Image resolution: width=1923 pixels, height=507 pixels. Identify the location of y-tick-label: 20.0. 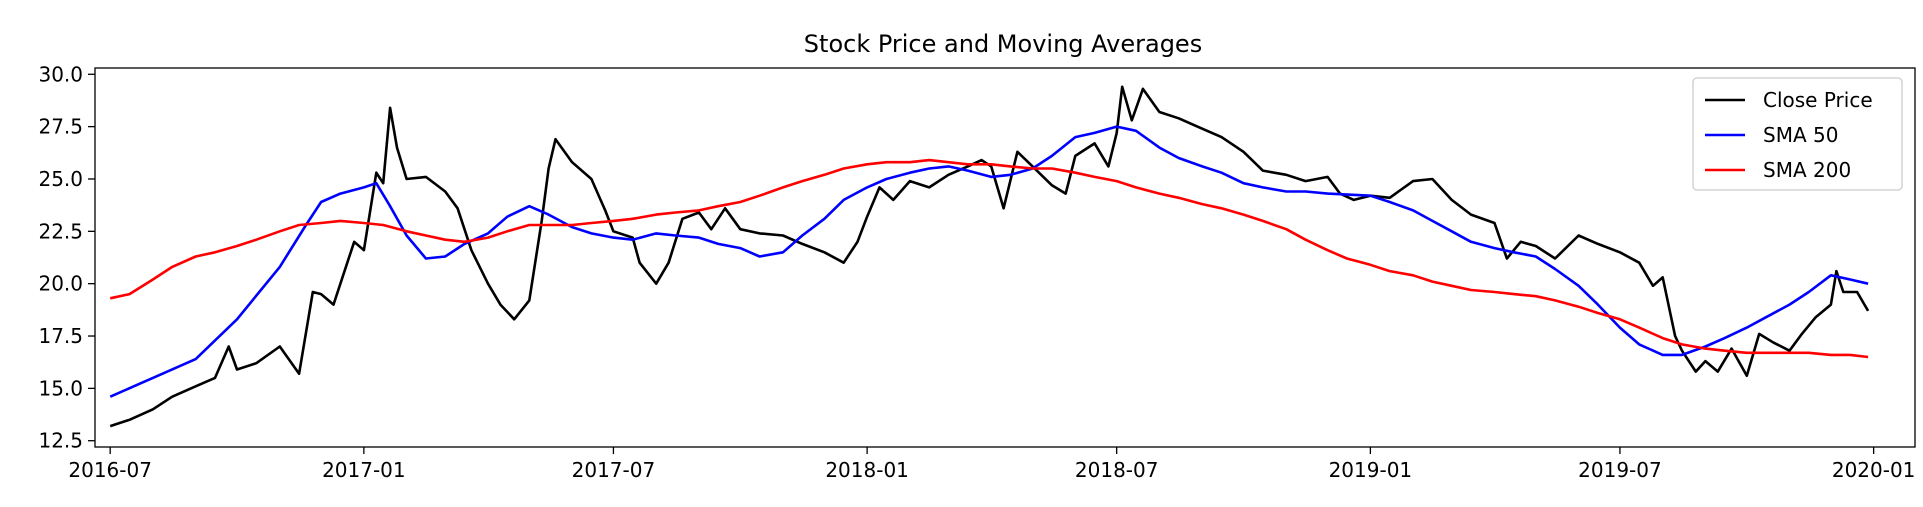
(60, 284).